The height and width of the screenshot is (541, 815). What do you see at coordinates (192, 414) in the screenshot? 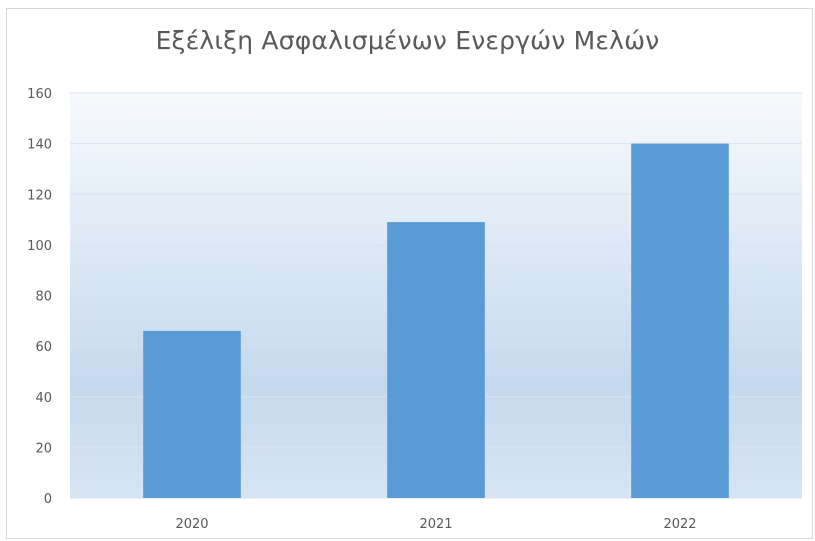
I see `bar-2020` at bounding box center [192, 414].